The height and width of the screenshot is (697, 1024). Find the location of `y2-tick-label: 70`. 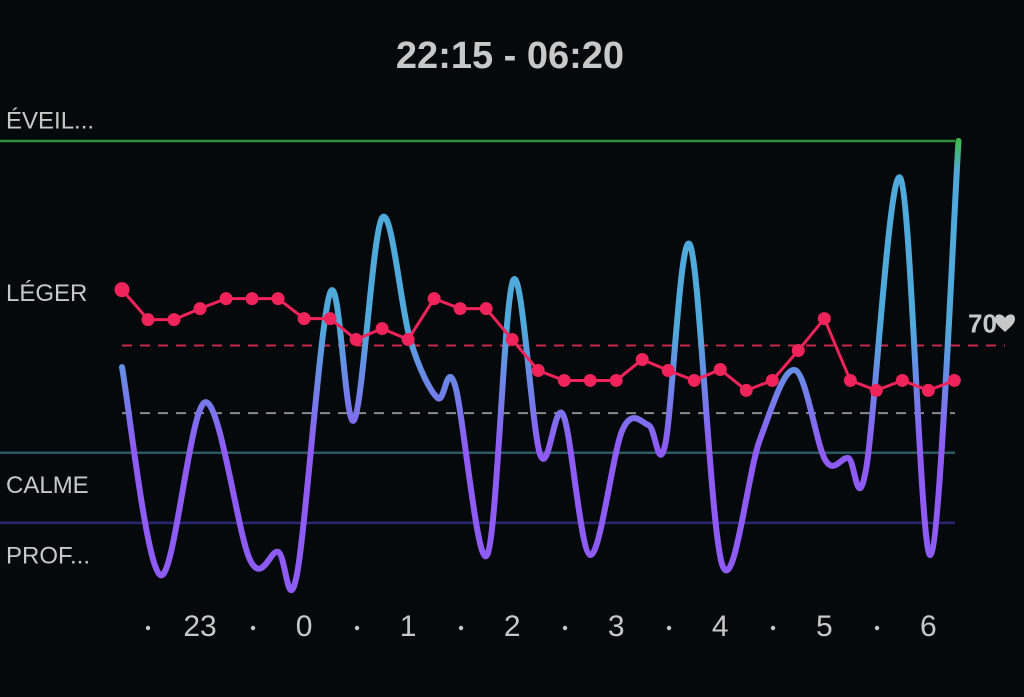

y2-tick-label: 70 is located at coordinates (982, 323).